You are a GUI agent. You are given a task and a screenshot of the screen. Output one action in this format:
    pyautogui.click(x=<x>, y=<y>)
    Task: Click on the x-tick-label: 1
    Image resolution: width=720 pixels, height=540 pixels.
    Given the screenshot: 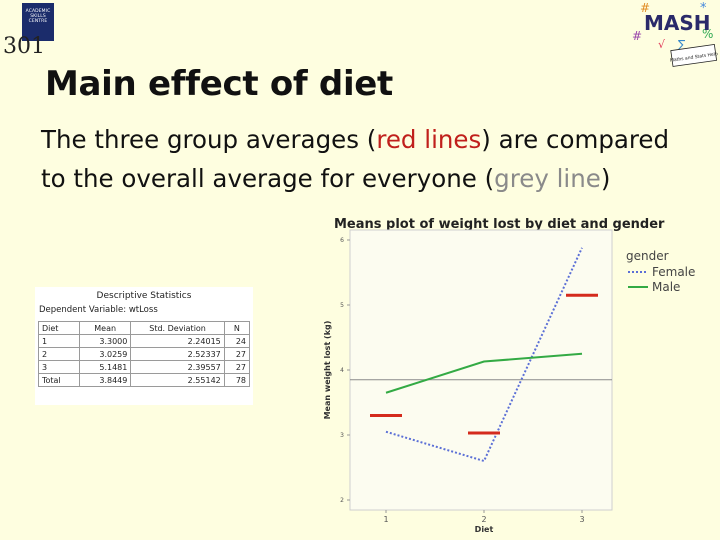 What is the action you would take?
    pyautogui.click(x=385, y=519)
    